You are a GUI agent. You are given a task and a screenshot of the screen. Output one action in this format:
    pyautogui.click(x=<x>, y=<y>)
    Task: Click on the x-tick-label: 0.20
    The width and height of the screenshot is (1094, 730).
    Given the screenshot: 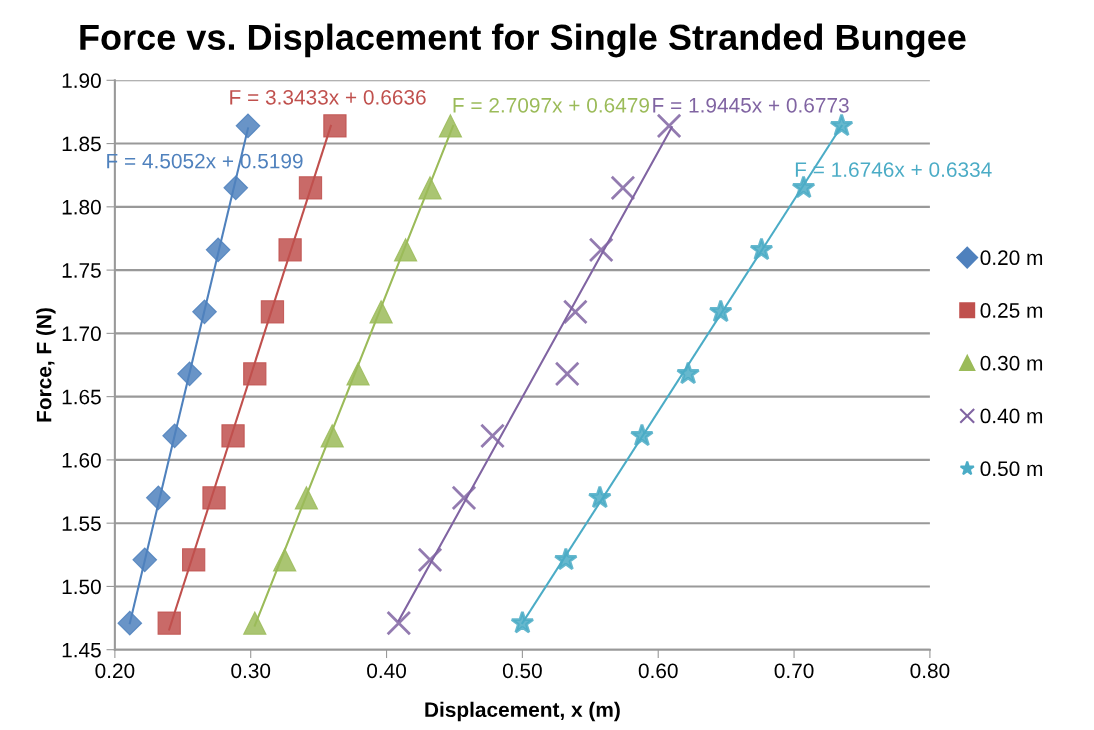 What is the action you would take?
    pyautogui.click(x=115, y=671)
    